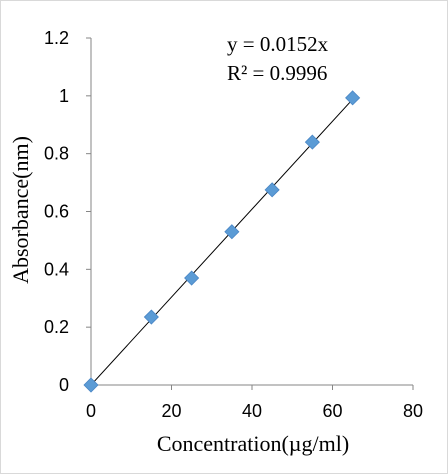 The image size is (448, 474). What do you see at coordinates (171, 411) in the screenshot?
I see `x-tick-label: 20` at bounding box center [171, 411].